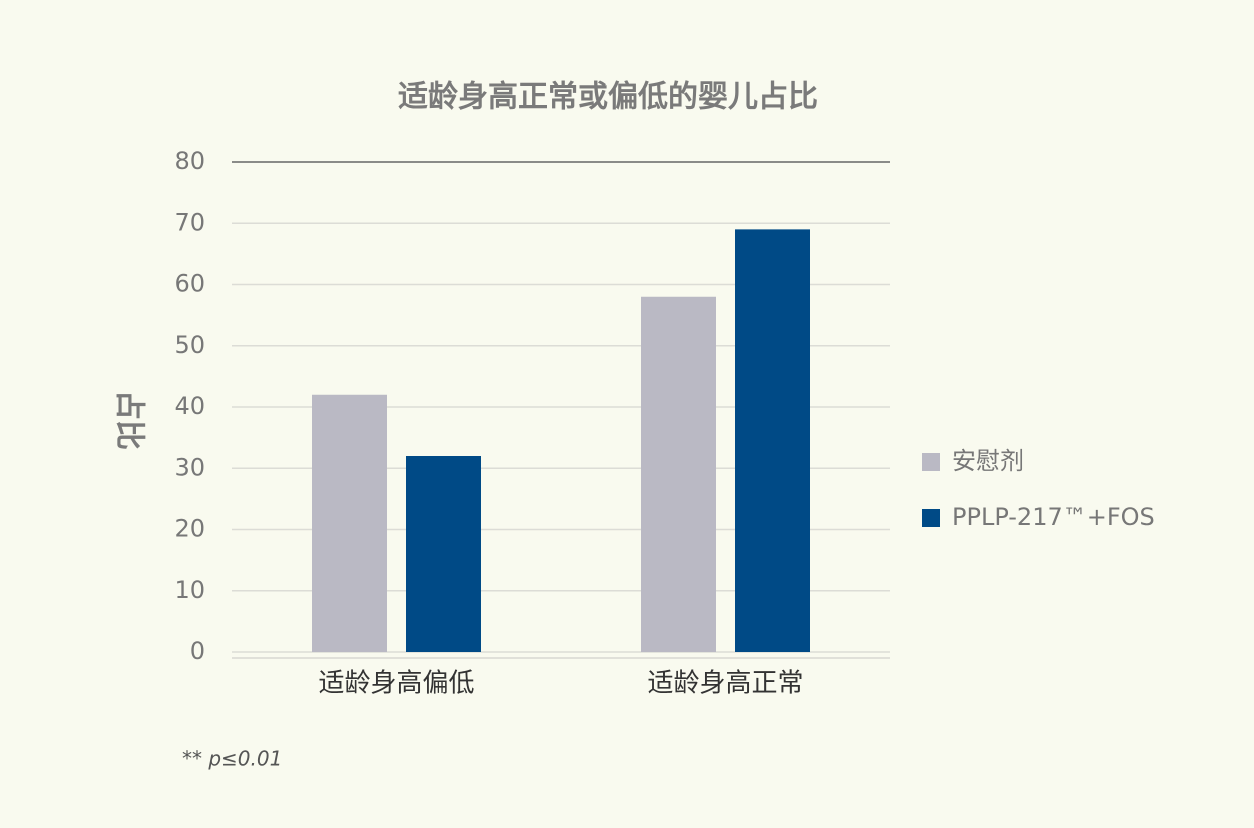 The height and width of the screenshot is (828, 1254). Describe the element at coordinates (1053, 517) in the screenshot. I see `legend-label: PPLP-217™+FOS` at that location.